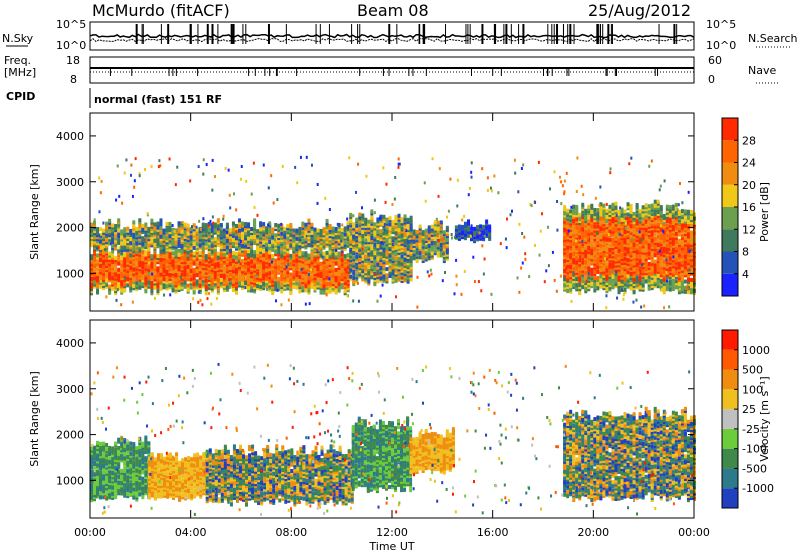 This screenshot has width=800, height=558. I want to click on freq-traces, so click(392, 72).